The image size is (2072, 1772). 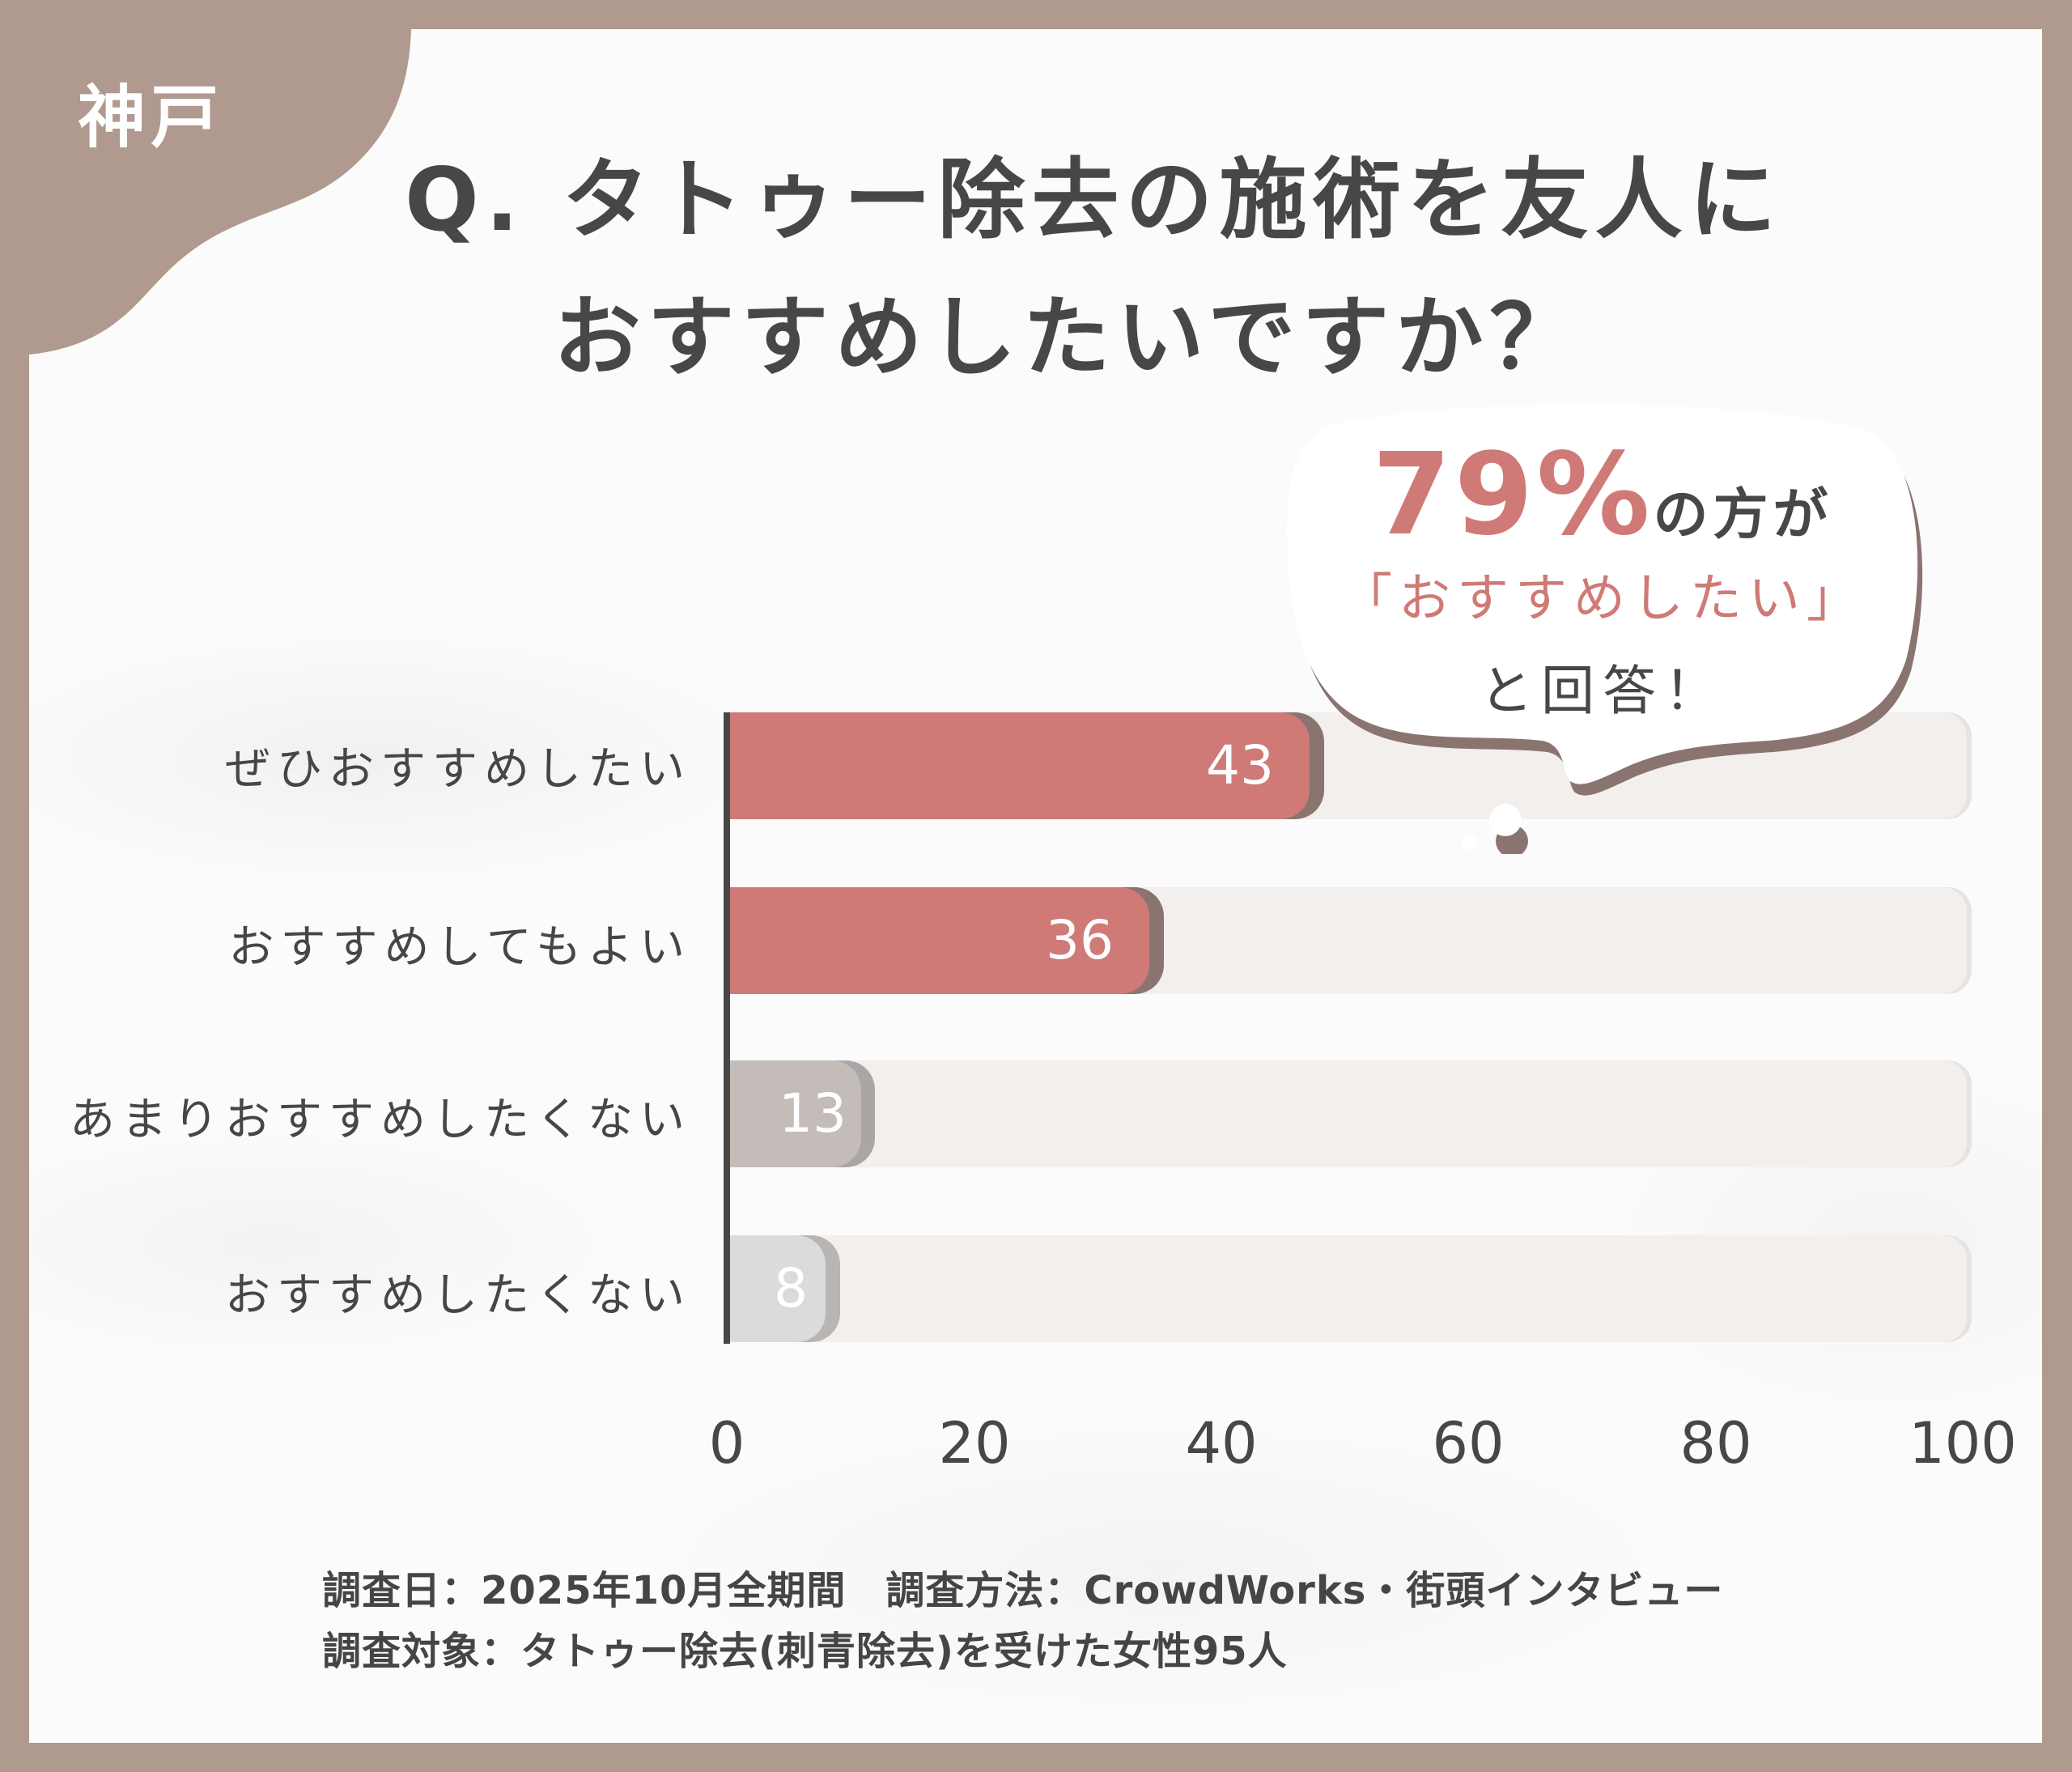 I want to click on question-title-line1: Q. タトゥー除去の施術を友人に, so click(x=1094, y=201).